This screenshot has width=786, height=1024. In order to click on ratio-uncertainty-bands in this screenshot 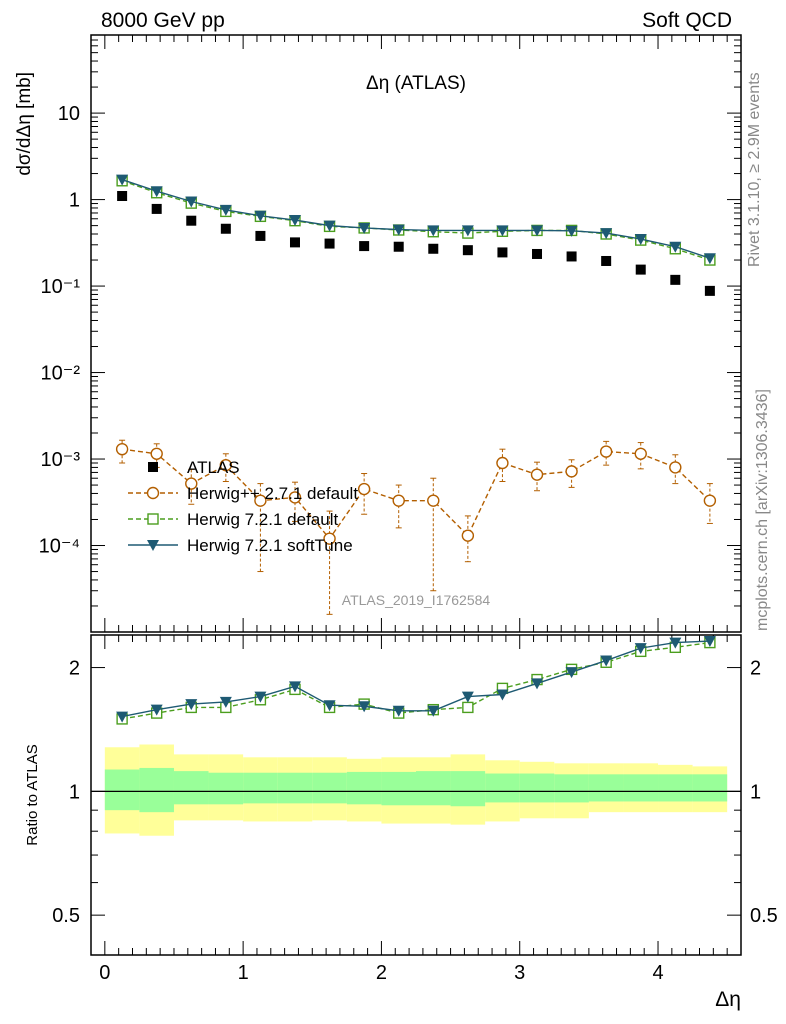, I will do `click(416, 790)`.